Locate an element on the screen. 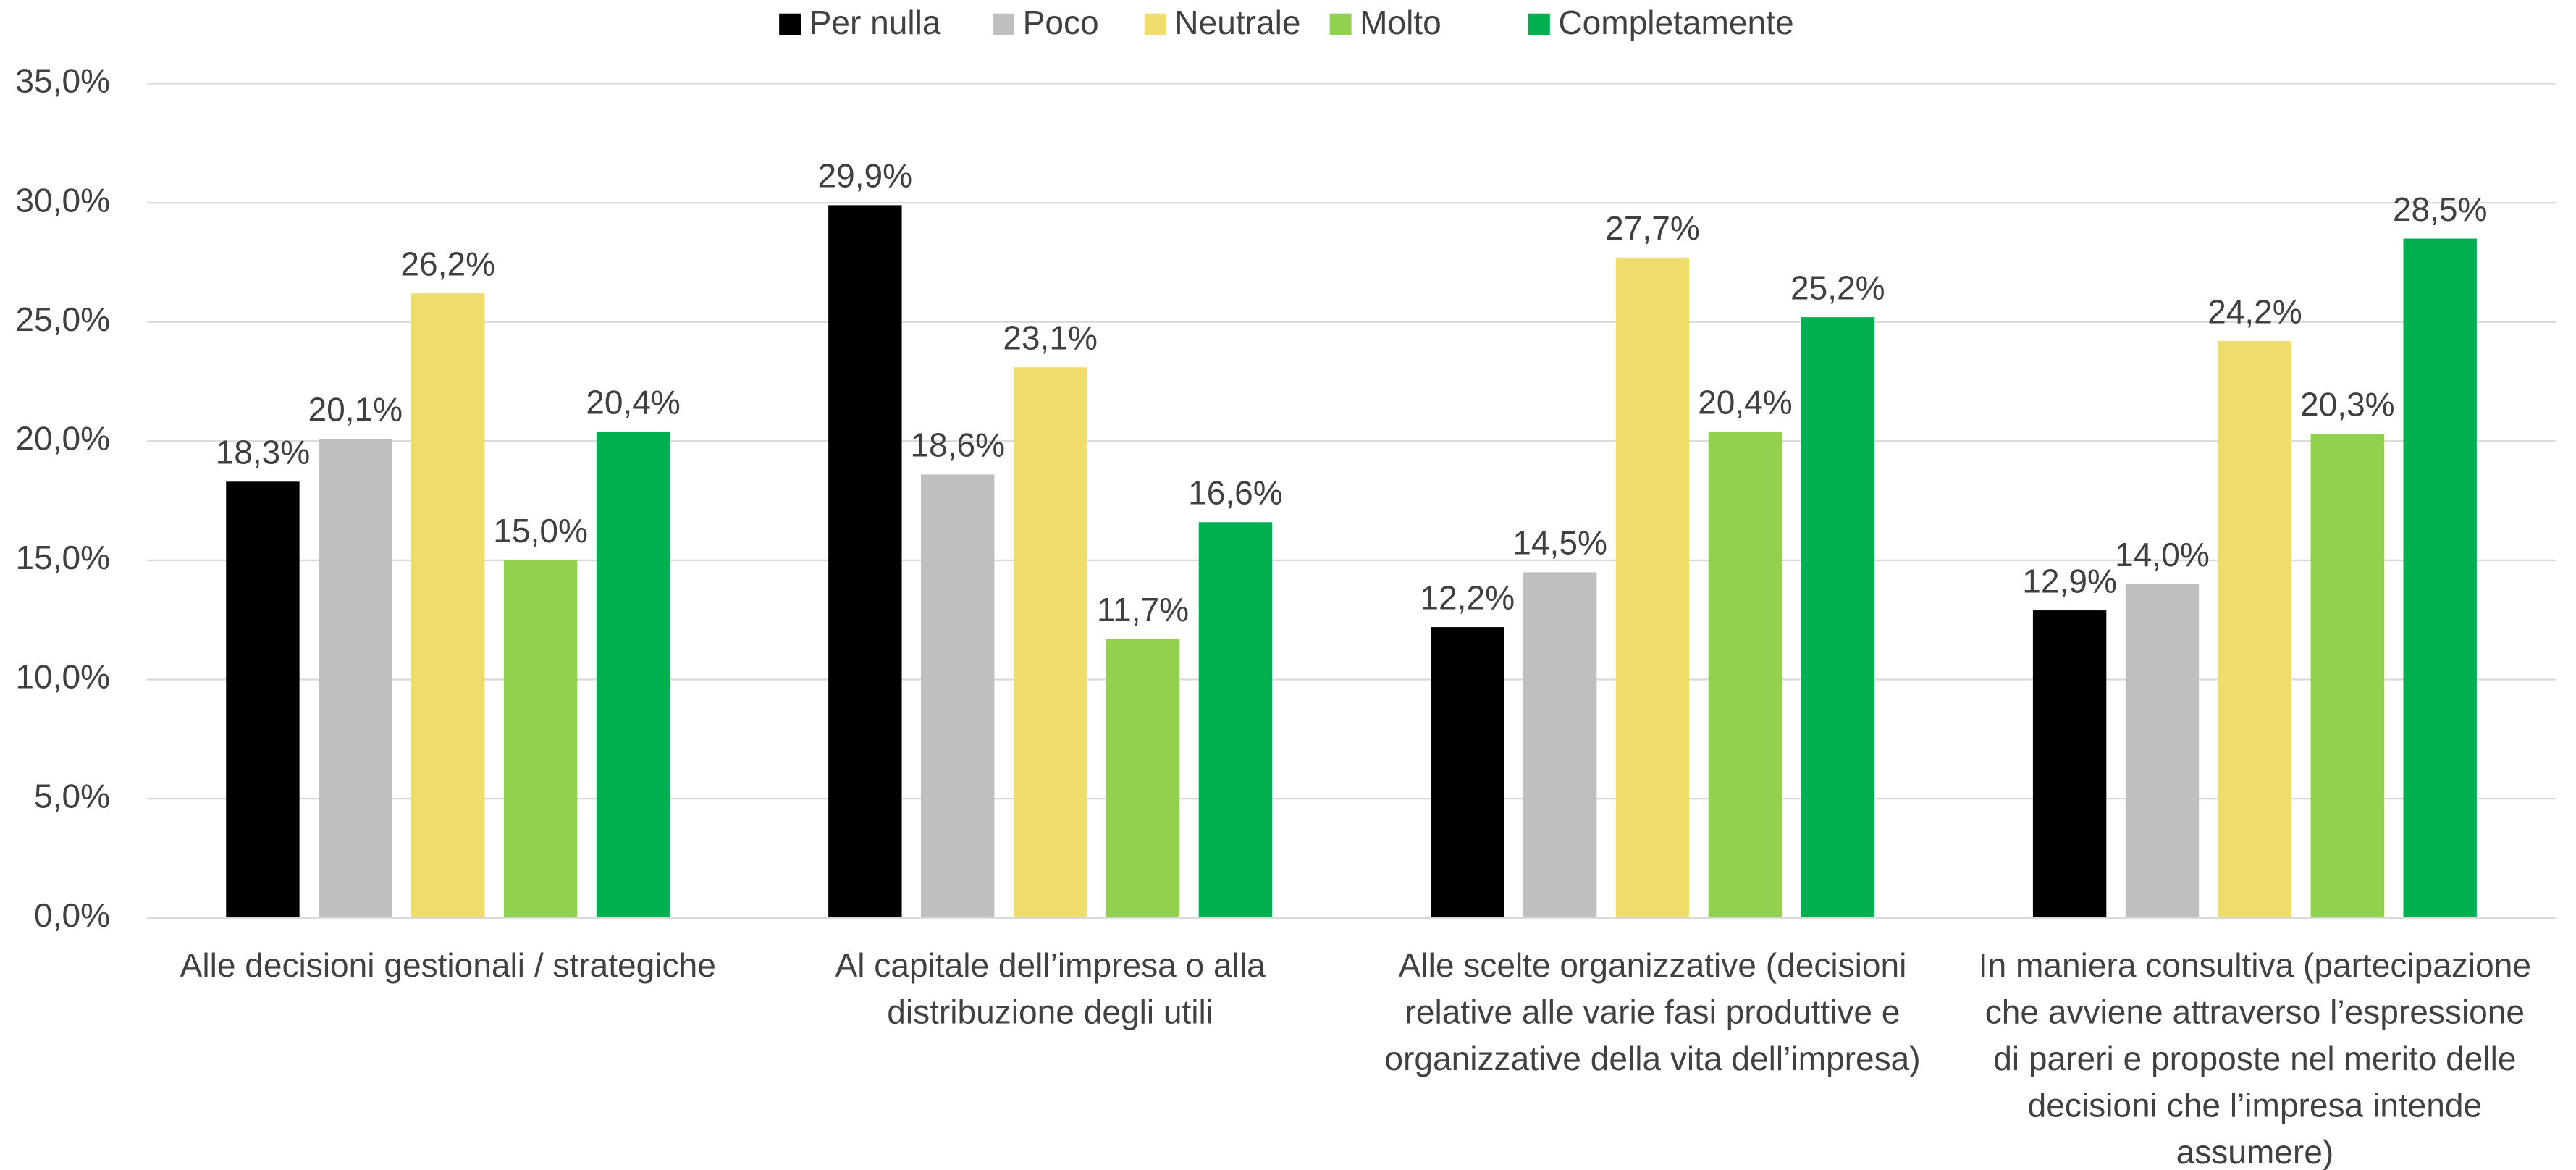  y-tick-label: 20,0% is located at coordinates (62, 438).